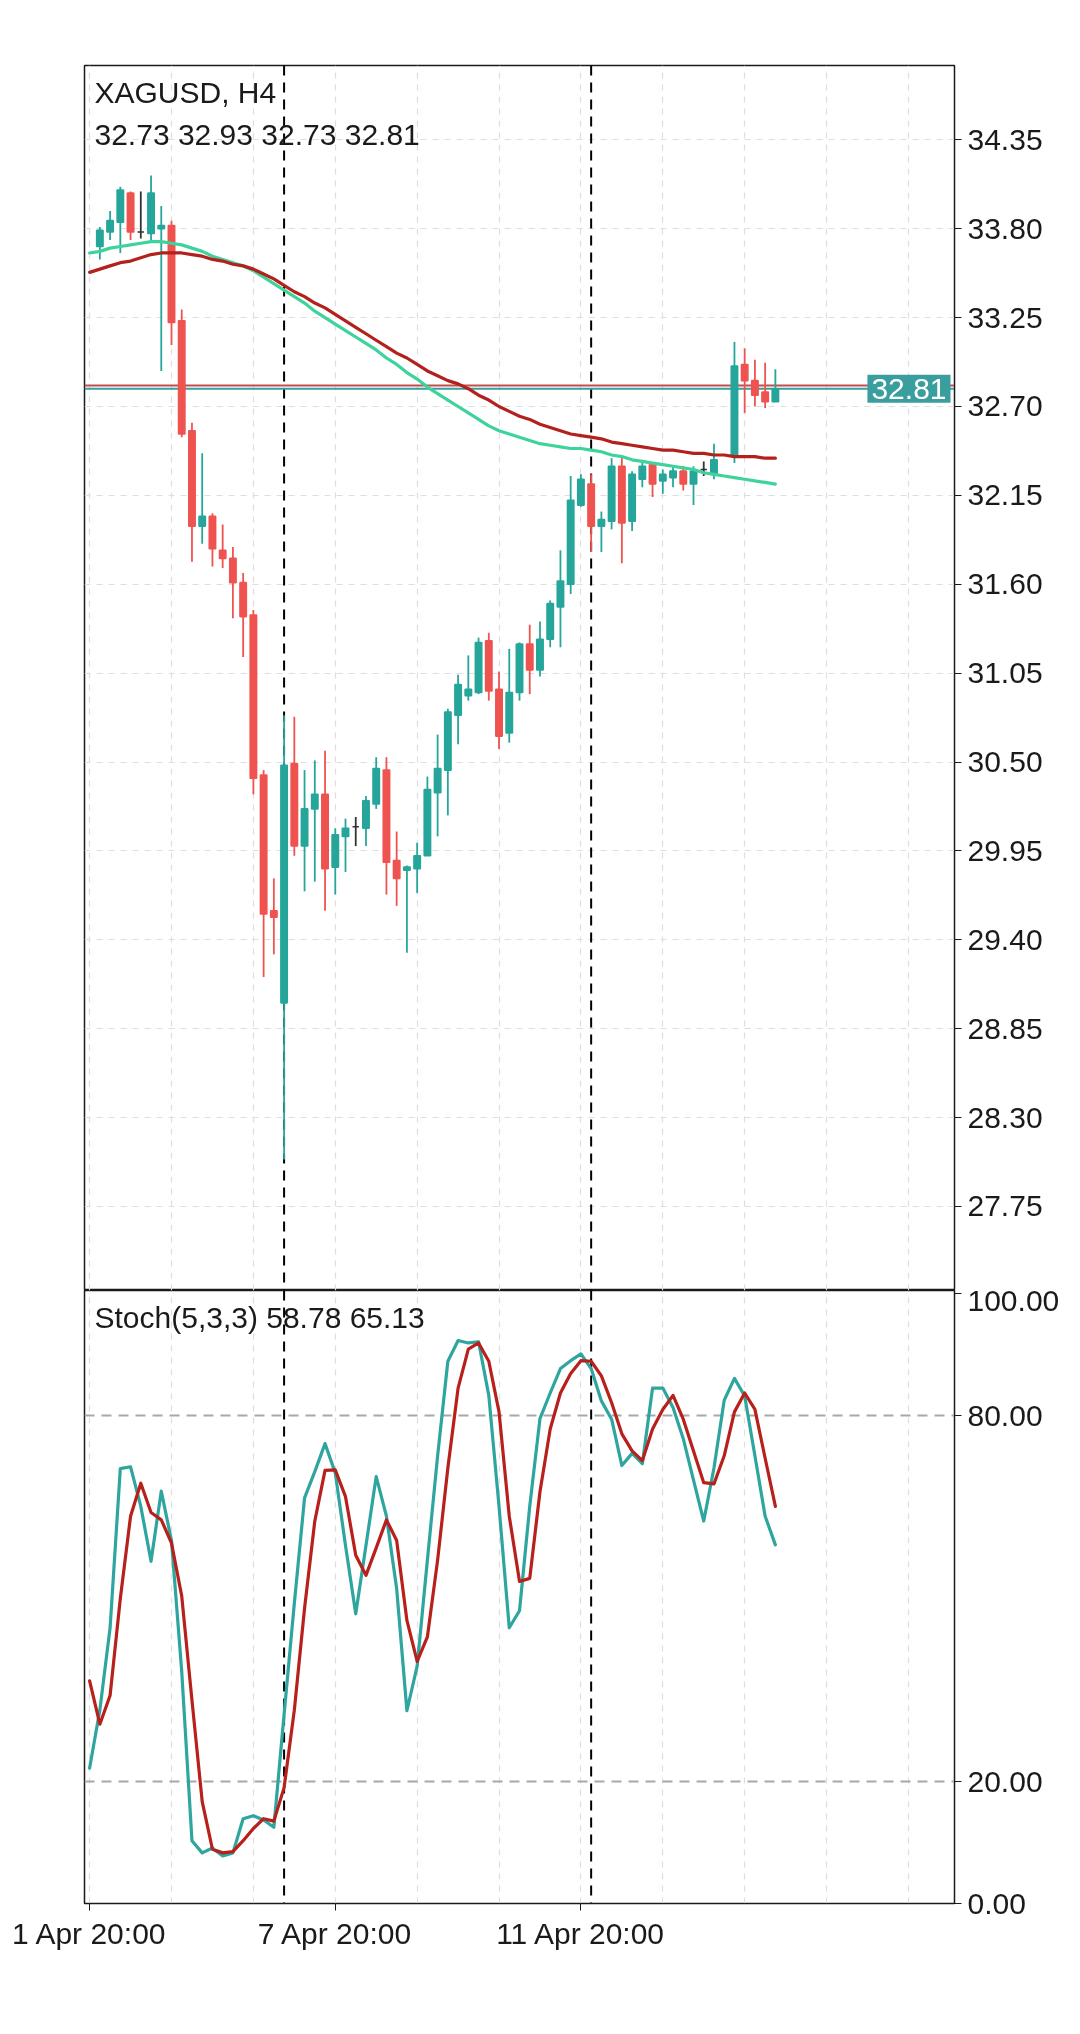 The height and width of the screenshot is (2034, 1080). Describe the element at coordinates (89, 1933) in the screenshot. I see `x-tick-label: 1 Apr 20:00` at that location.